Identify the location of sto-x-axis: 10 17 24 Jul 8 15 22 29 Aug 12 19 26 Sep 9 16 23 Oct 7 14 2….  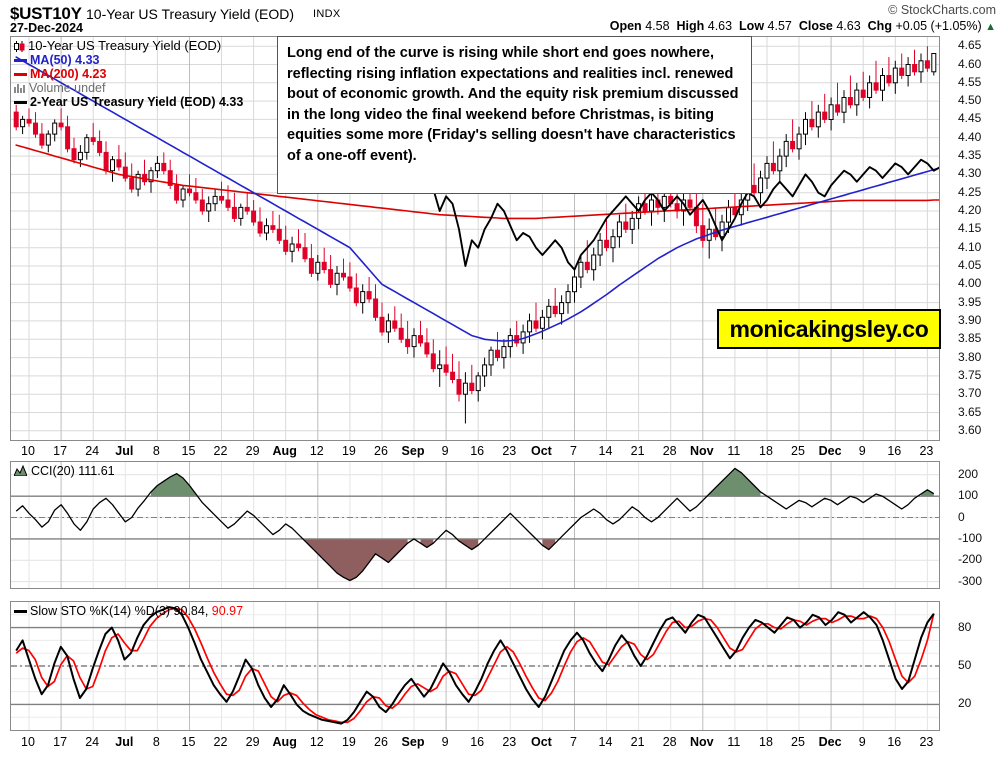
(475, 744).